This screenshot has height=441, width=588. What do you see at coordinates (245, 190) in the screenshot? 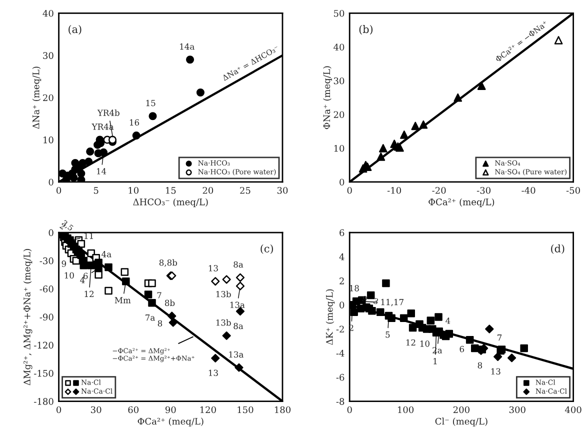
I see `x-tick-label: 25` at bounding box center [245, 190].